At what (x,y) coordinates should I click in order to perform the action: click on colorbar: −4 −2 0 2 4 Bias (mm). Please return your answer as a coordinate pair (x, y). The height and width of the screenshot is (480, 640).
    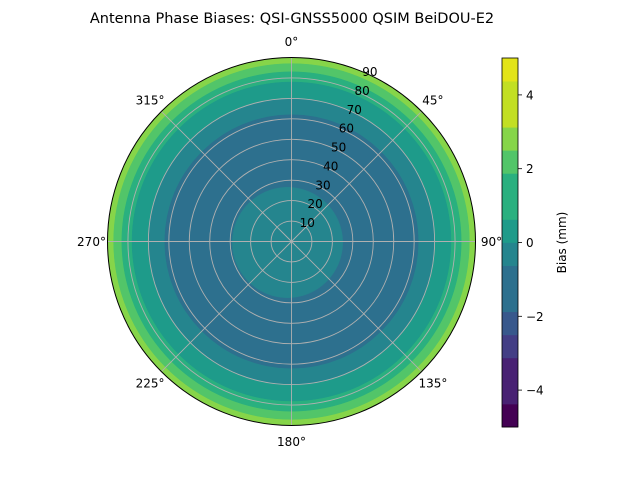
    Looking at the image, I should click on (535, 242).